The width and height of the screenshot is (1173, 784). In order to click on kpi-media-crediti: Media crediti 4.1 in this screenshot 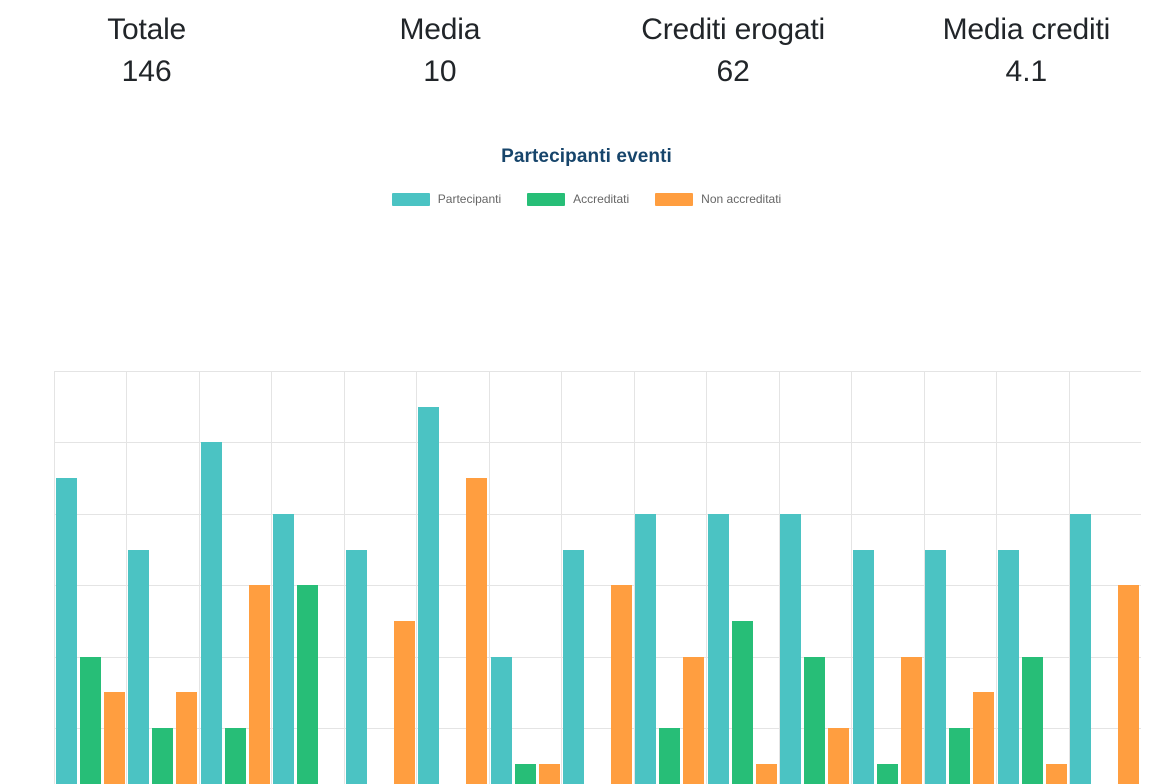, I will do `click(1026, 72)`.